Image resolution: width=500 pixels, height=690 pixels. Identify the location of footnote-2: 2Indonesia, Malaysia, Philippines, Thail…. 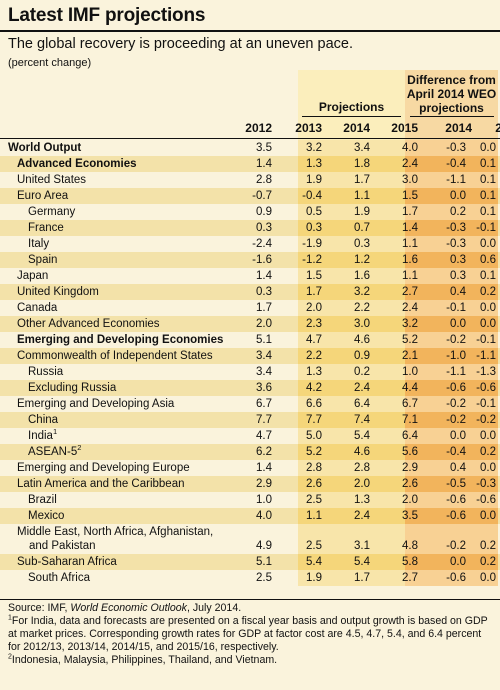
(143, 659).